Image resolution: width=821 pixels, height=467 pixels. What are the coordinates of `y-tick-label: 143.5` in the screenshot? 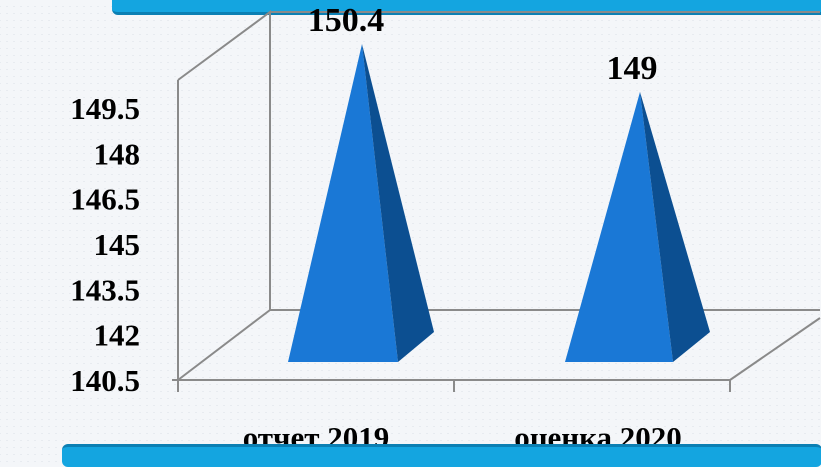 It's located at (105, 289).